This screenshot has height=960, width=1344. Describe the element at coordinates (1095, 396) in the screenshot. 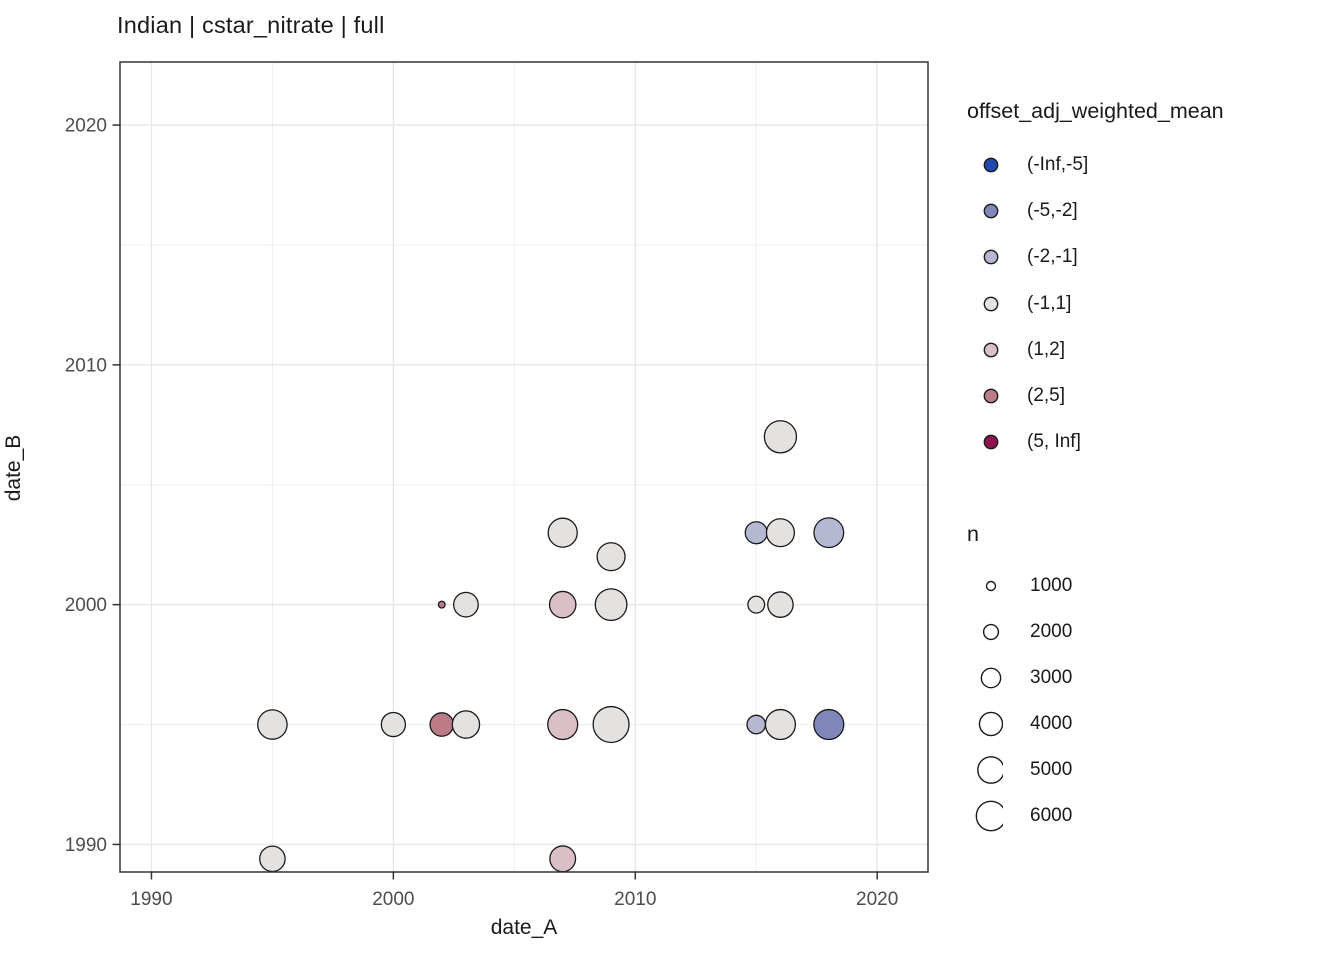

I see `color-legend-item: (2,5]` at that location.